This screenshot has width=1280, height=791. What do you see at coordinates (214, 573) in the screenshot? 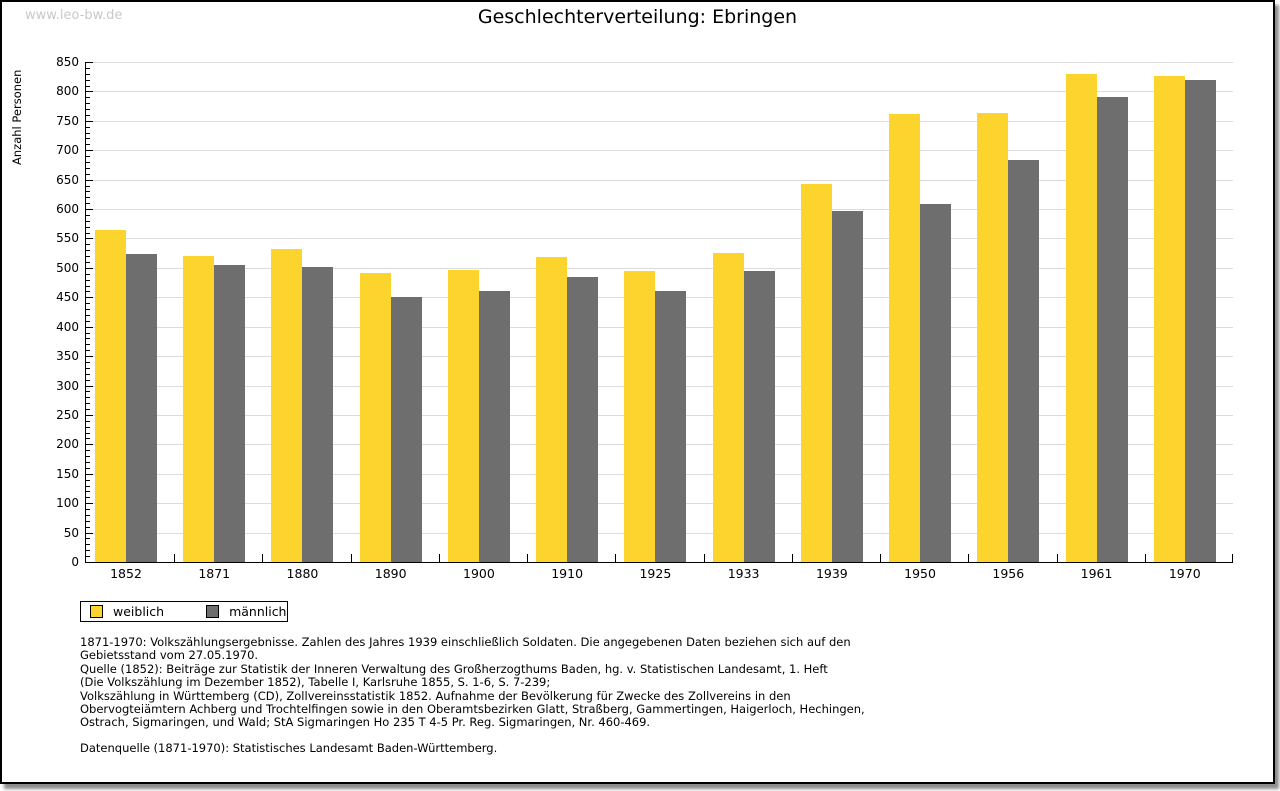
I see `x-tick-label-1871: 1871` at bounding box center [214, 573].